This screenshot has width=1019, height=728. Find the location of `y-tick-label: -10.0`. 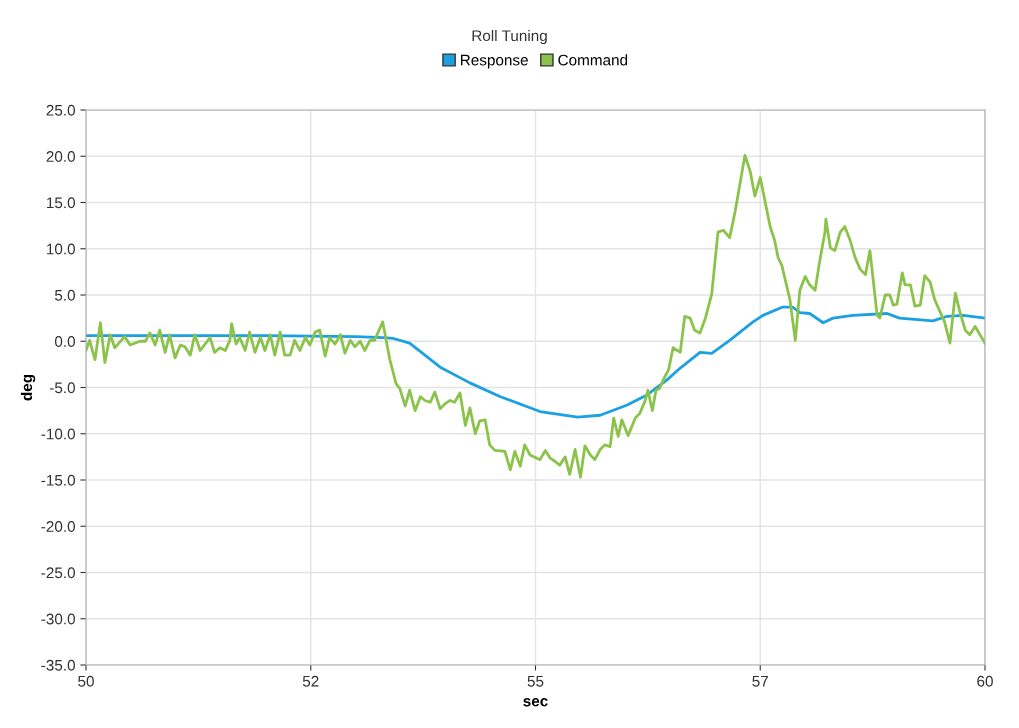

y-tick-label: -10.0 is located at coordinates (58, 434).